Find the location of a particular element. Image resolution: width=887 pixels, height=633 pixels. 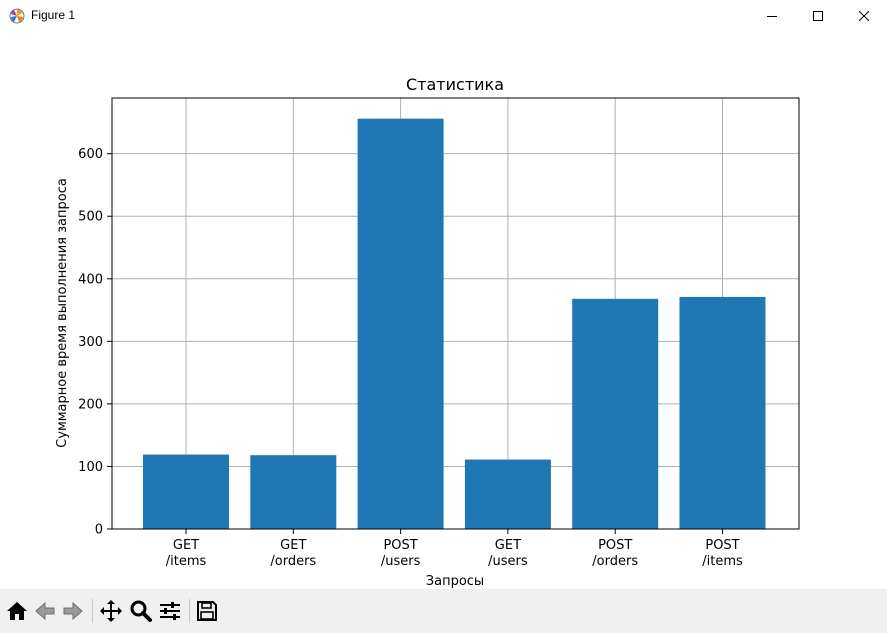

x-axis-label: Запросы is located at coordinates (455, 581).